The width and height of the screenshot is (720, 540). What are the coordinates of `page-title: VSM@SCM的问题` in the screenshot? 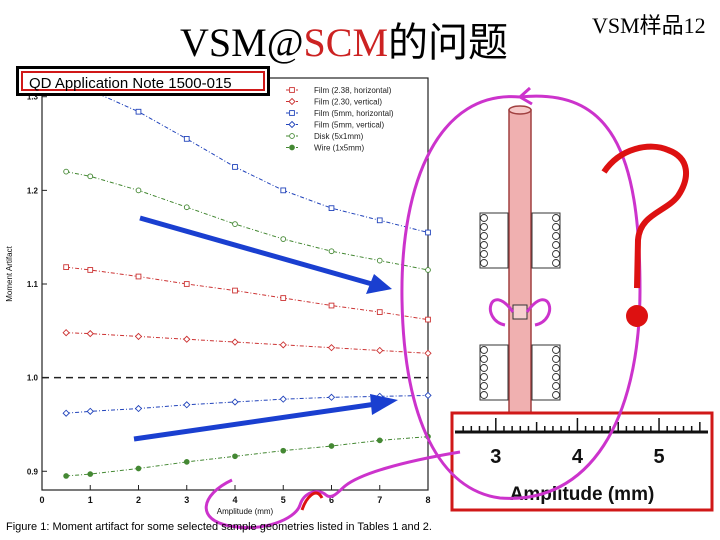 It's located at (344, 39).